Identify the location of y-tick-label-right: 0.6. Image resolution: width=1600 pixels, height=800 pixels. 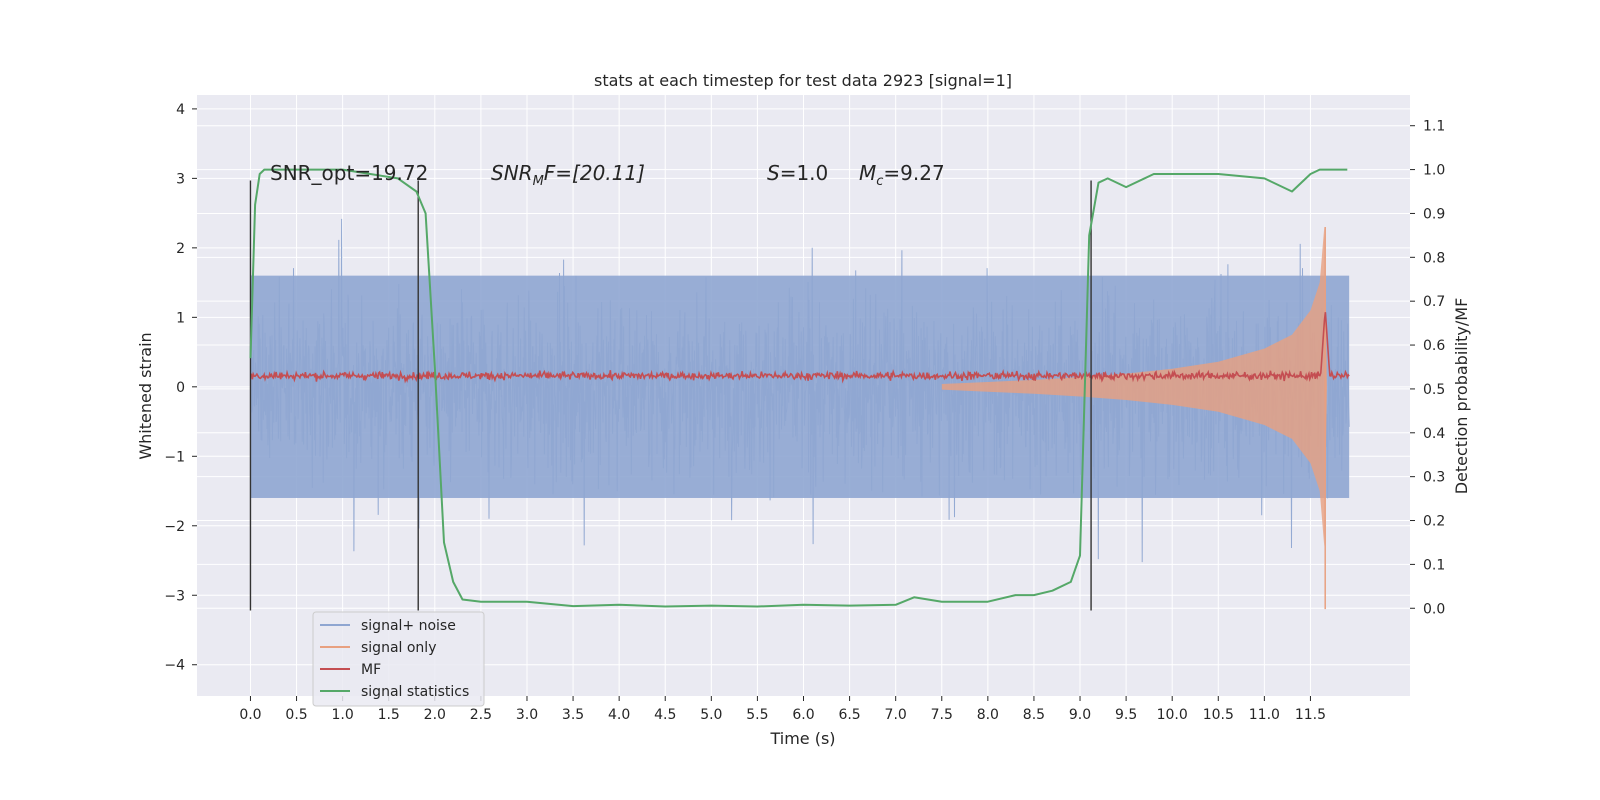
(1434, 346).